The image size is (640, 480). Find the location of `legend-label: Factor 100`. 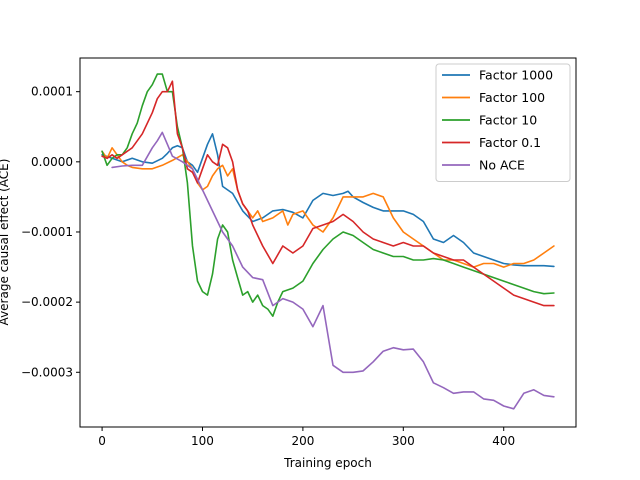

legend-label: Factor 100 is located at coordinates (512, 97).